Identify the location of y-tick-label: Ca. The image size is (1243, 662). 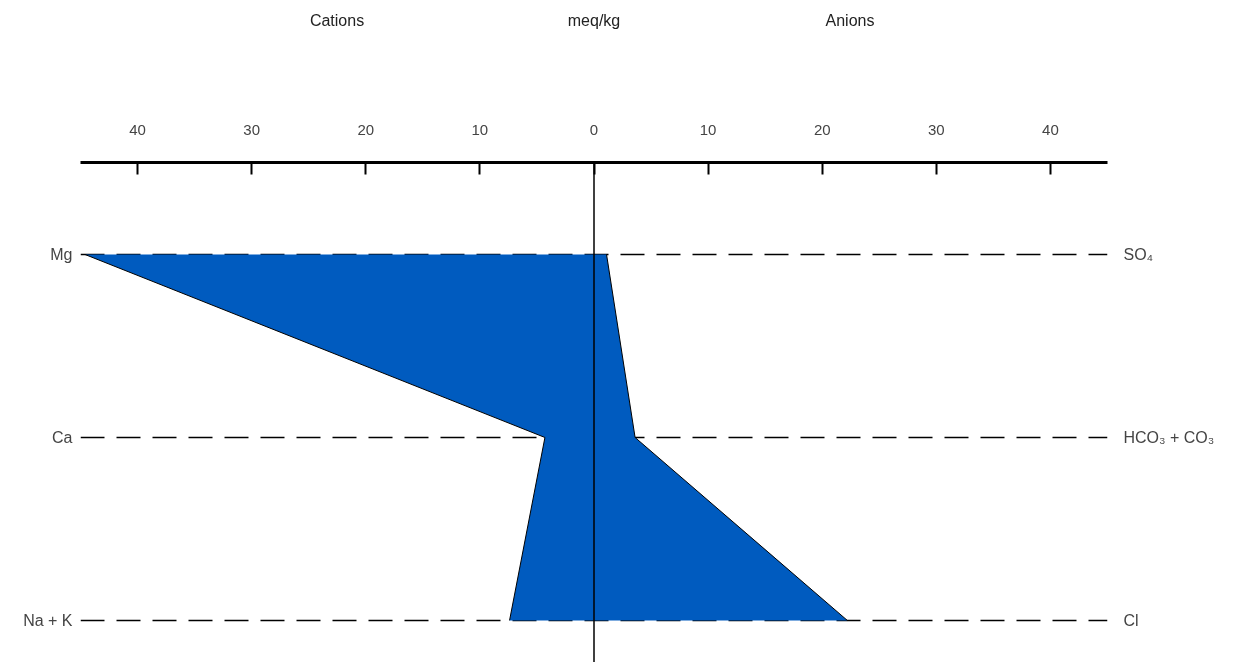
(62, 437).